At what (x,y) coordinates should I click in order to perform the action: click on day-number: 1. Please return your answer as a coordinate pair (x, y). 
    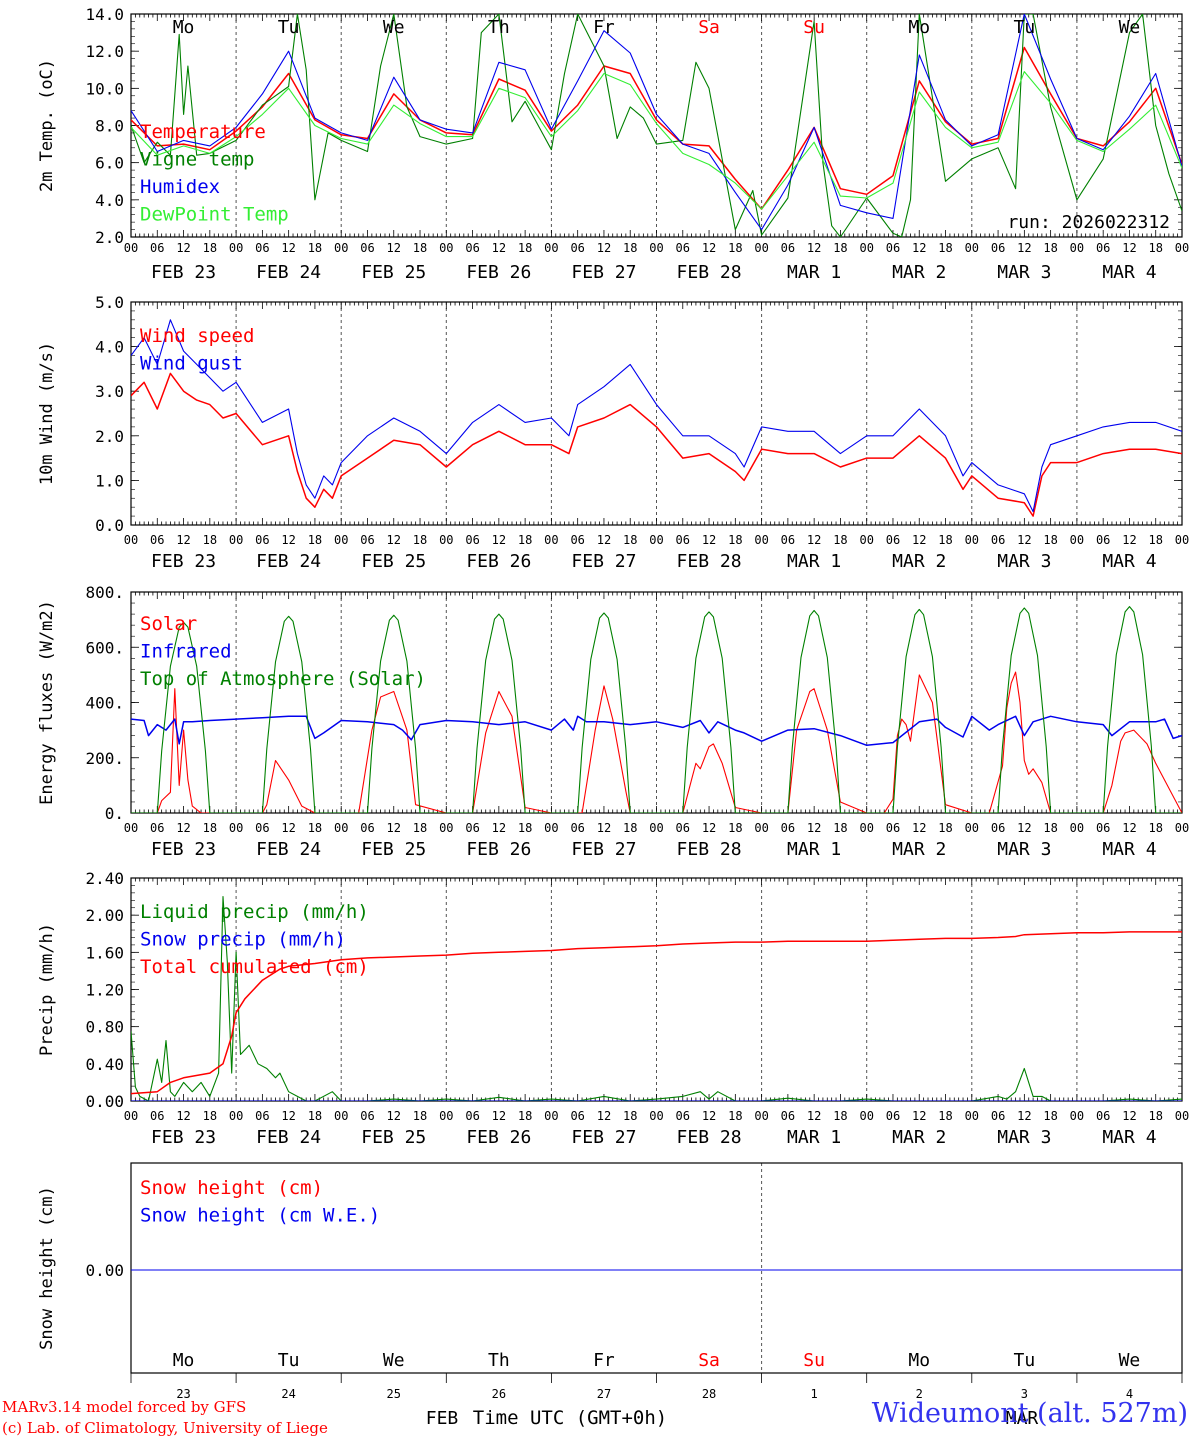
    Looking at the image, I should click on (814, 1394).